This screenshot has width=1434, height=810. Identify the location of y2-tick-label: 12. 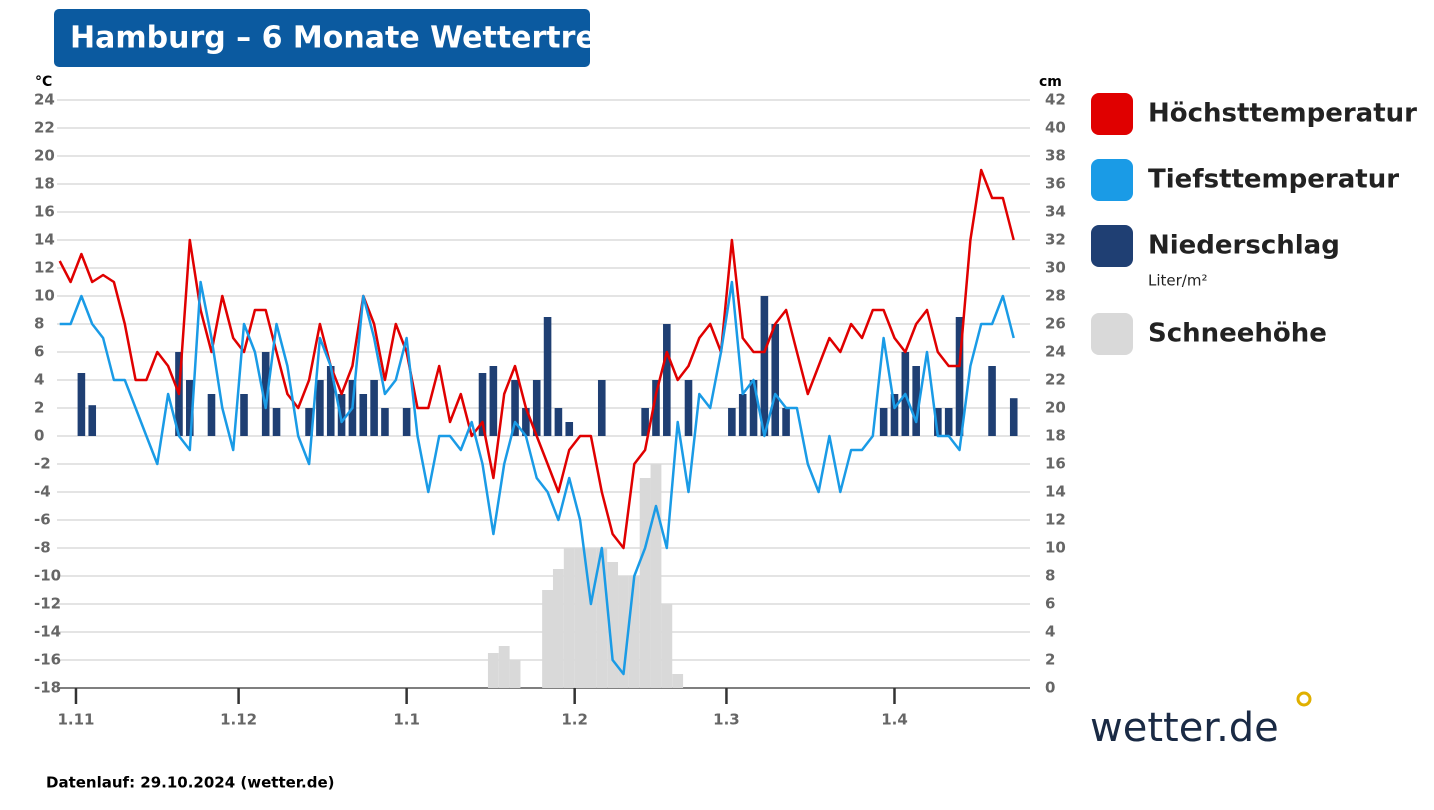
(1055, 520).